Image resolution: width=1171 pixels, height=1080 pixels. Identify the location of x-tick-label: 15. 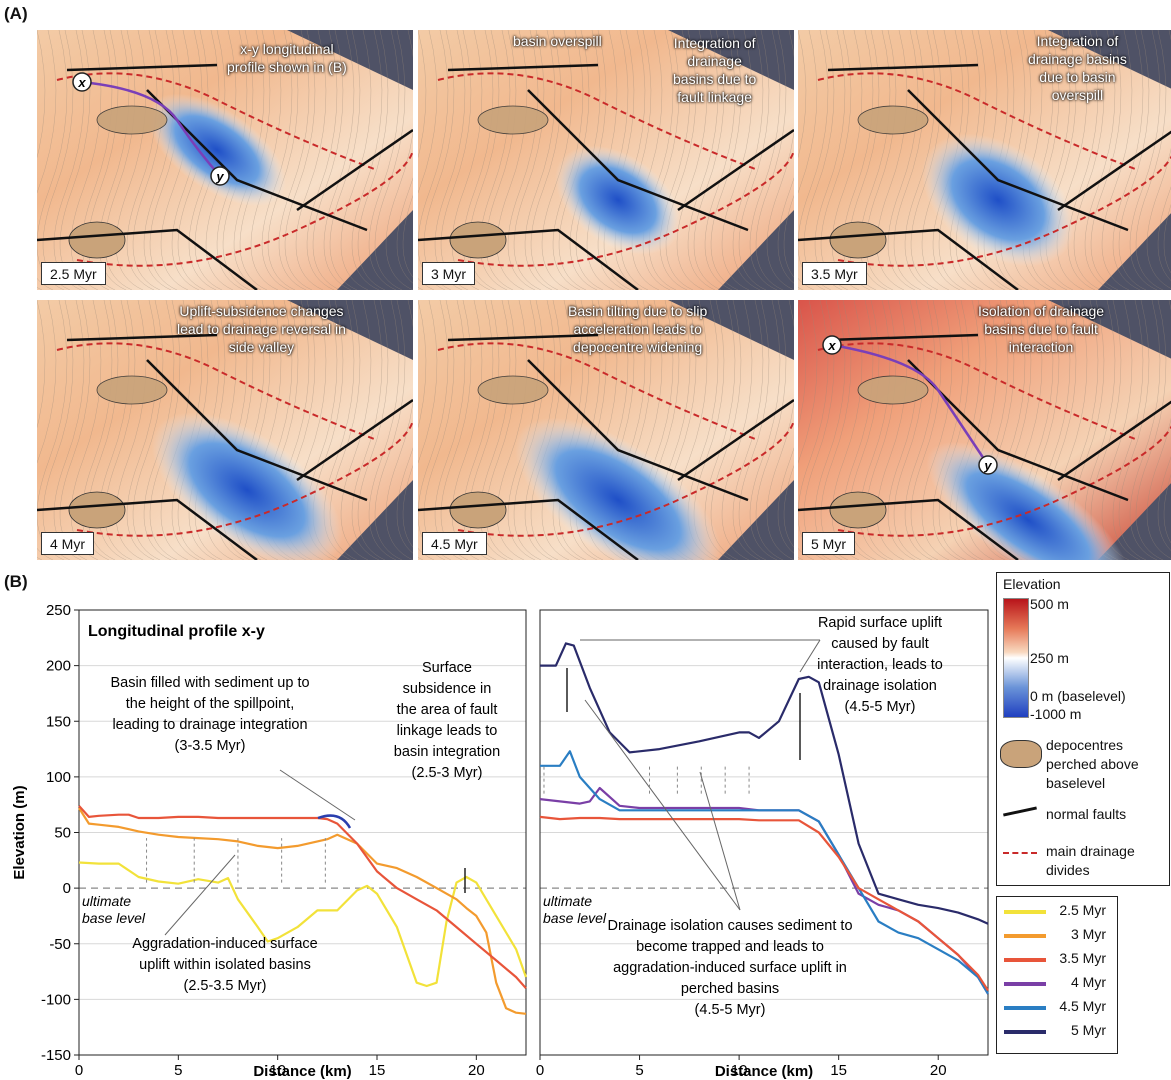
(838, 1070).